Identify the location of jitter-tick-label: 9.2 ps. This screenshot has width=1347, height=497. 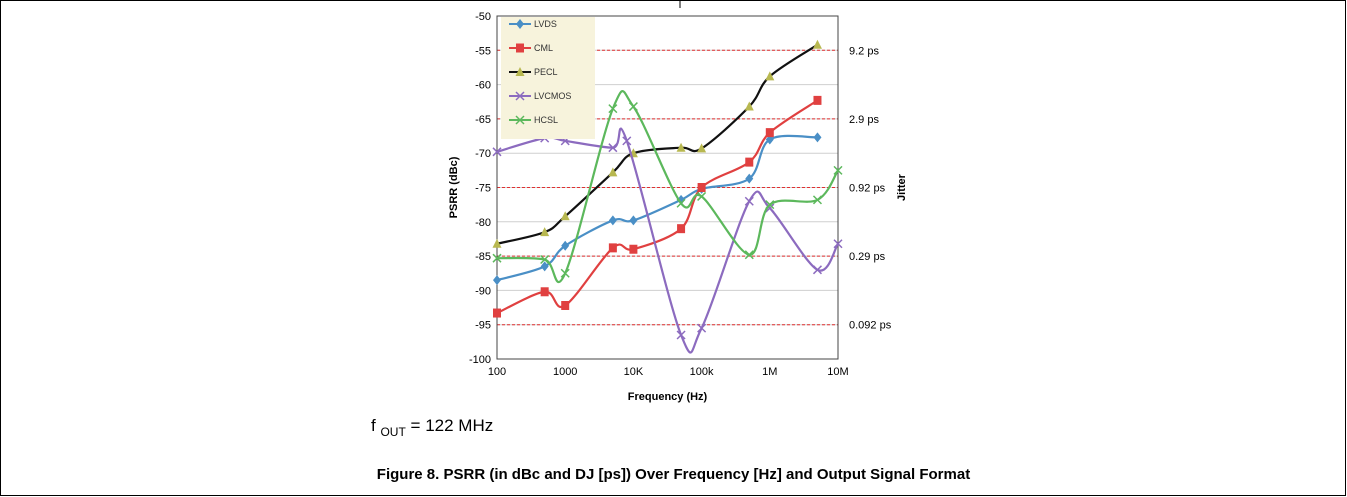
(864, 51).